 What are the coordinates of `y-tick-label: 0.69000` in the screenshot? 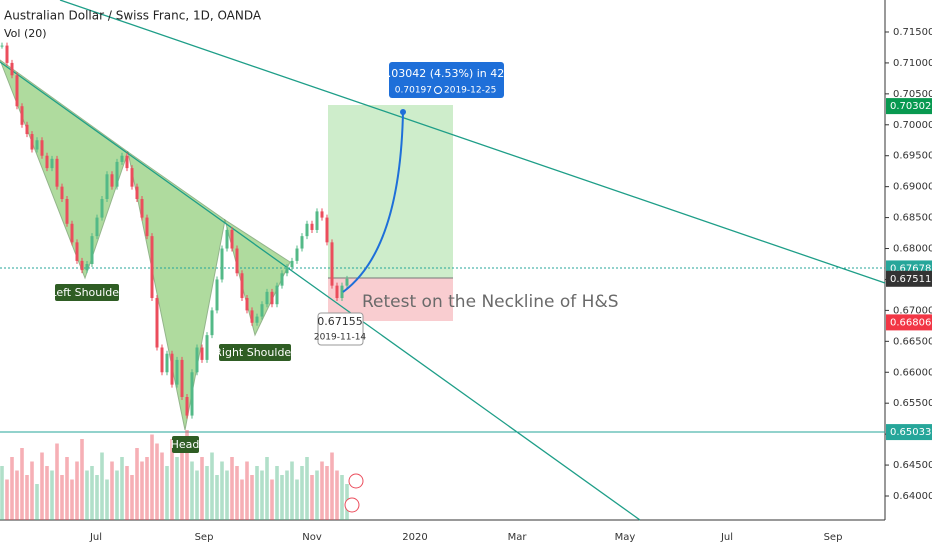 It's located at (912, 187).